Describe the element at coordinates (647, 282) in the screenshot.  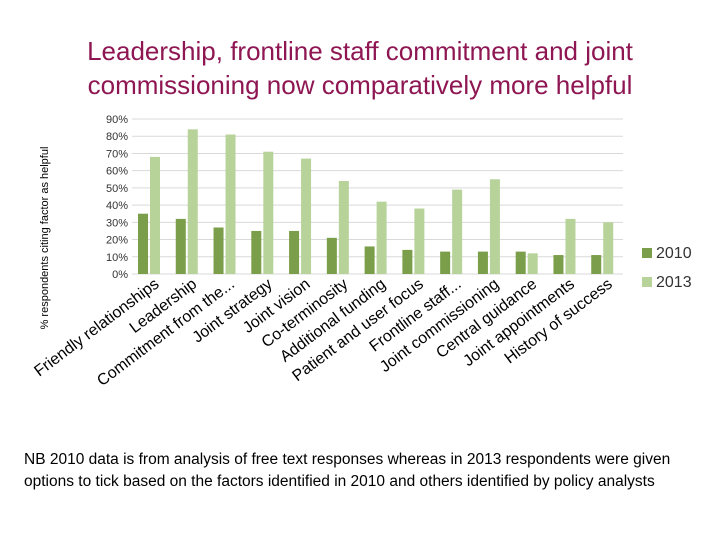
I see `legend-swatch-2013` at that location.